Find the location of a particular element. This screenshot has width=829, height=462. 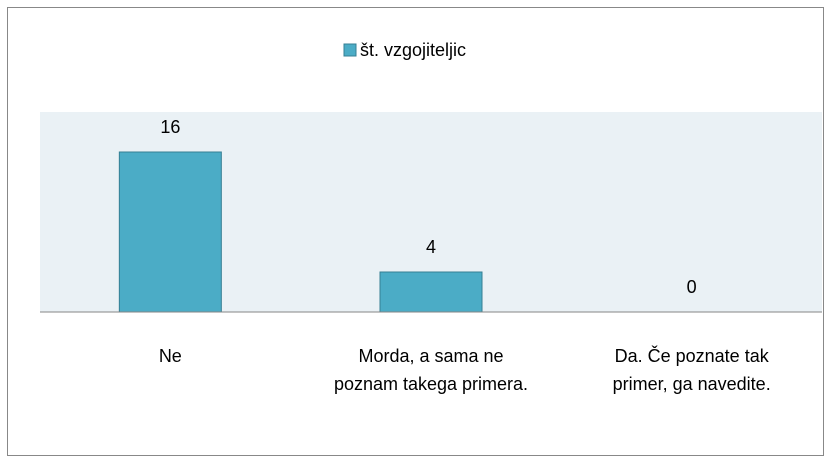

data-label: 0 is located at coordinates (692, 287).